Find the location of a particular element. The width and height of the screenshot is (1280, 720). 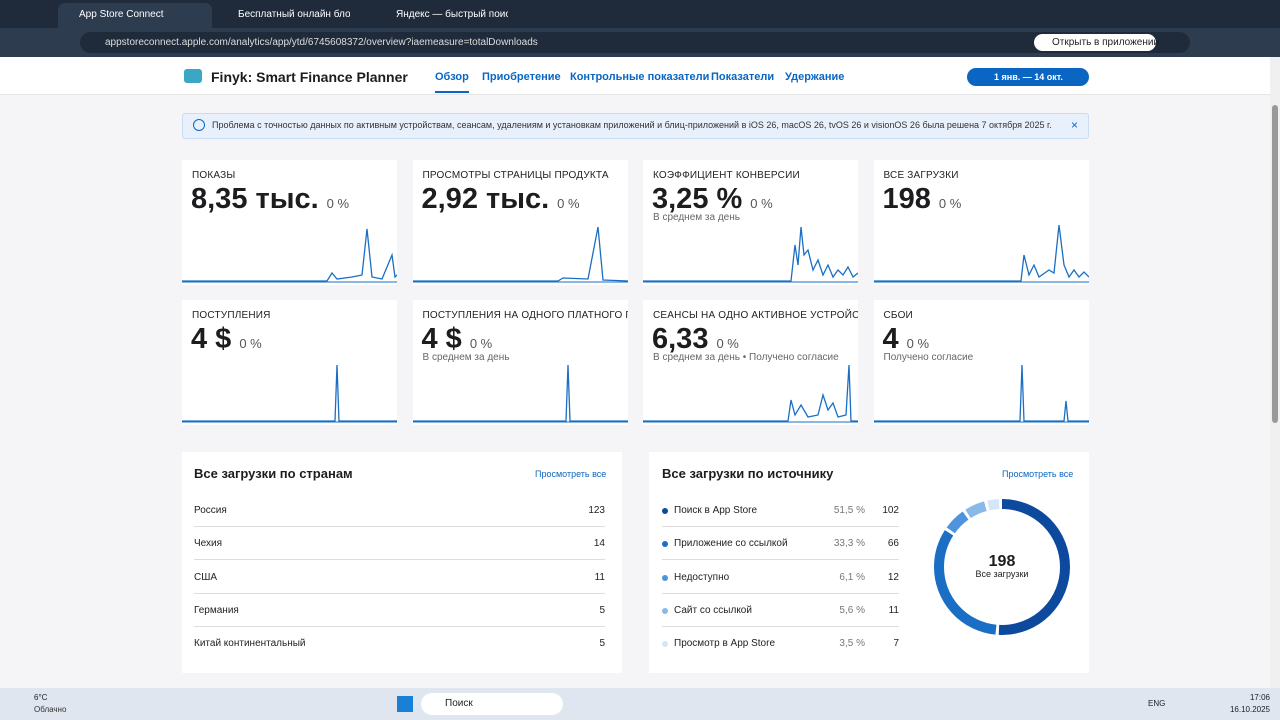

active-tab is located at coordinates (135, 15).